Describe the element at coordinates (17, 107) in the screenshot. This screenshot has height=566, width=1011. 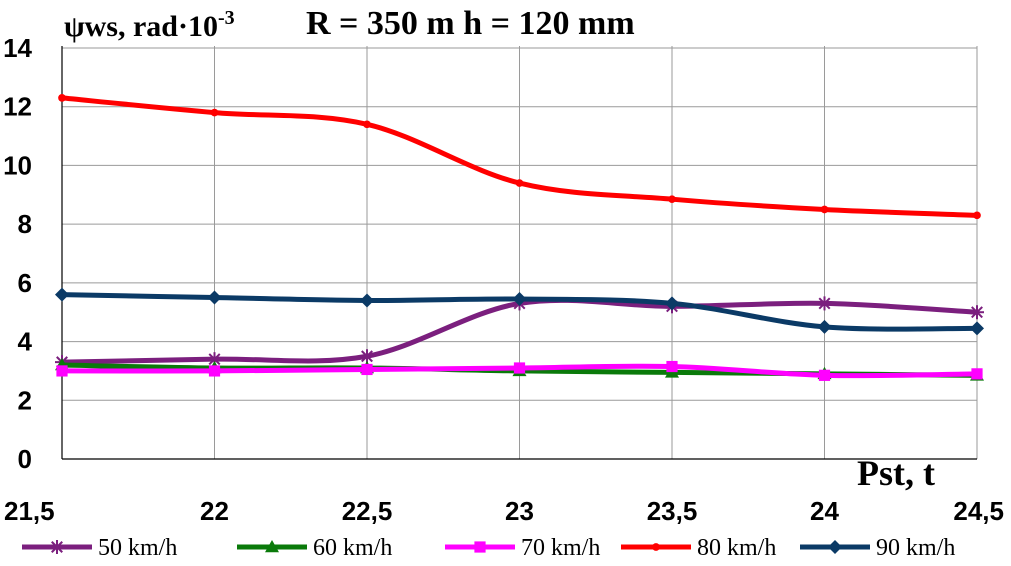
I see `y-tick-label: 12` at that location.